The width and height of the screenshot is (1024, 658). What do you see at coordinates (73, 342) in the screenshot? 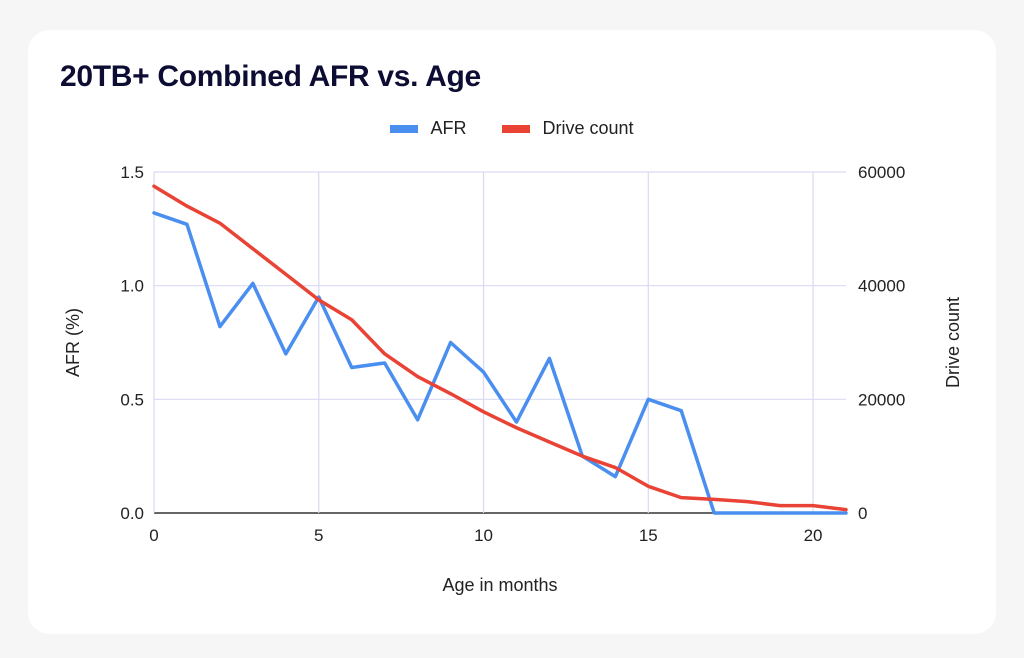
I see `y-axis-left-title: AFR (%)` at bounding box center [73, 342].